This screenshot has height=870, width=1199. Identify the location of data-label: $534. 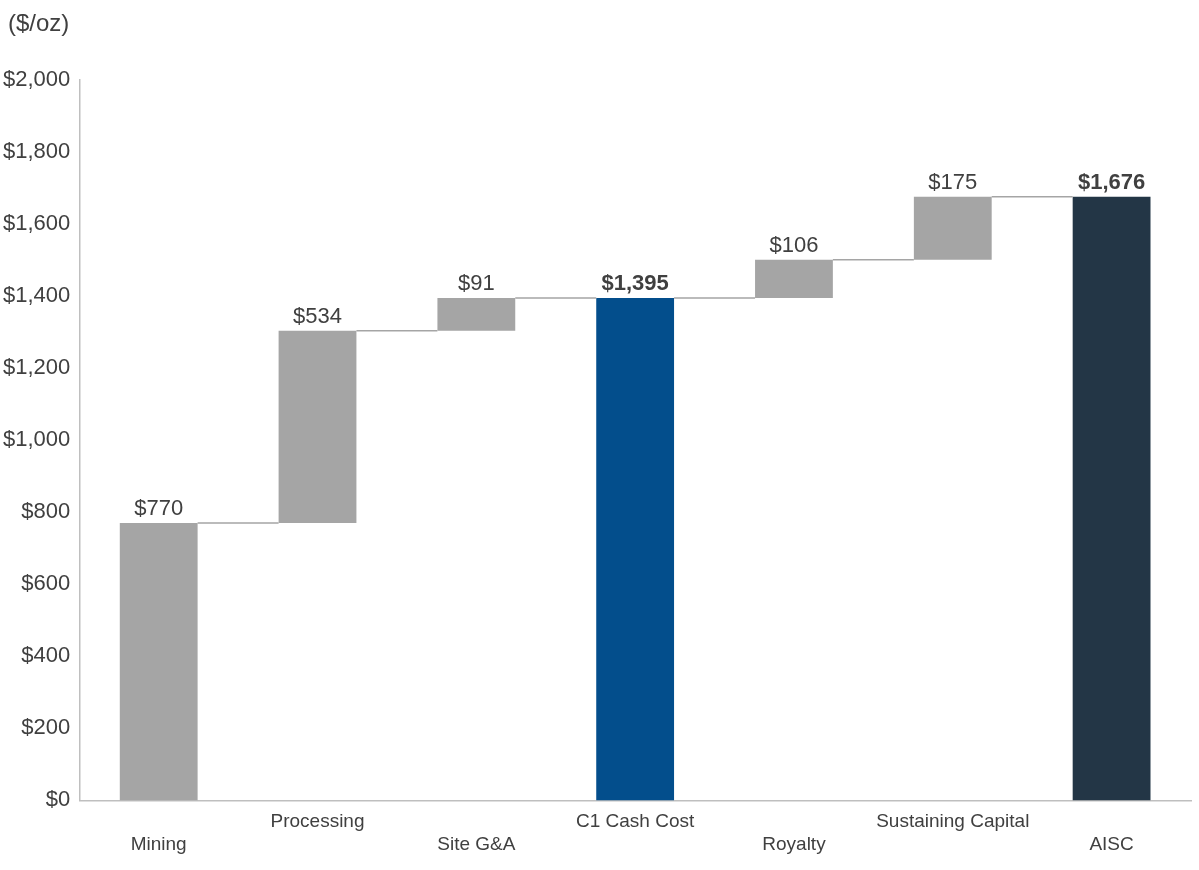
(317, 315).